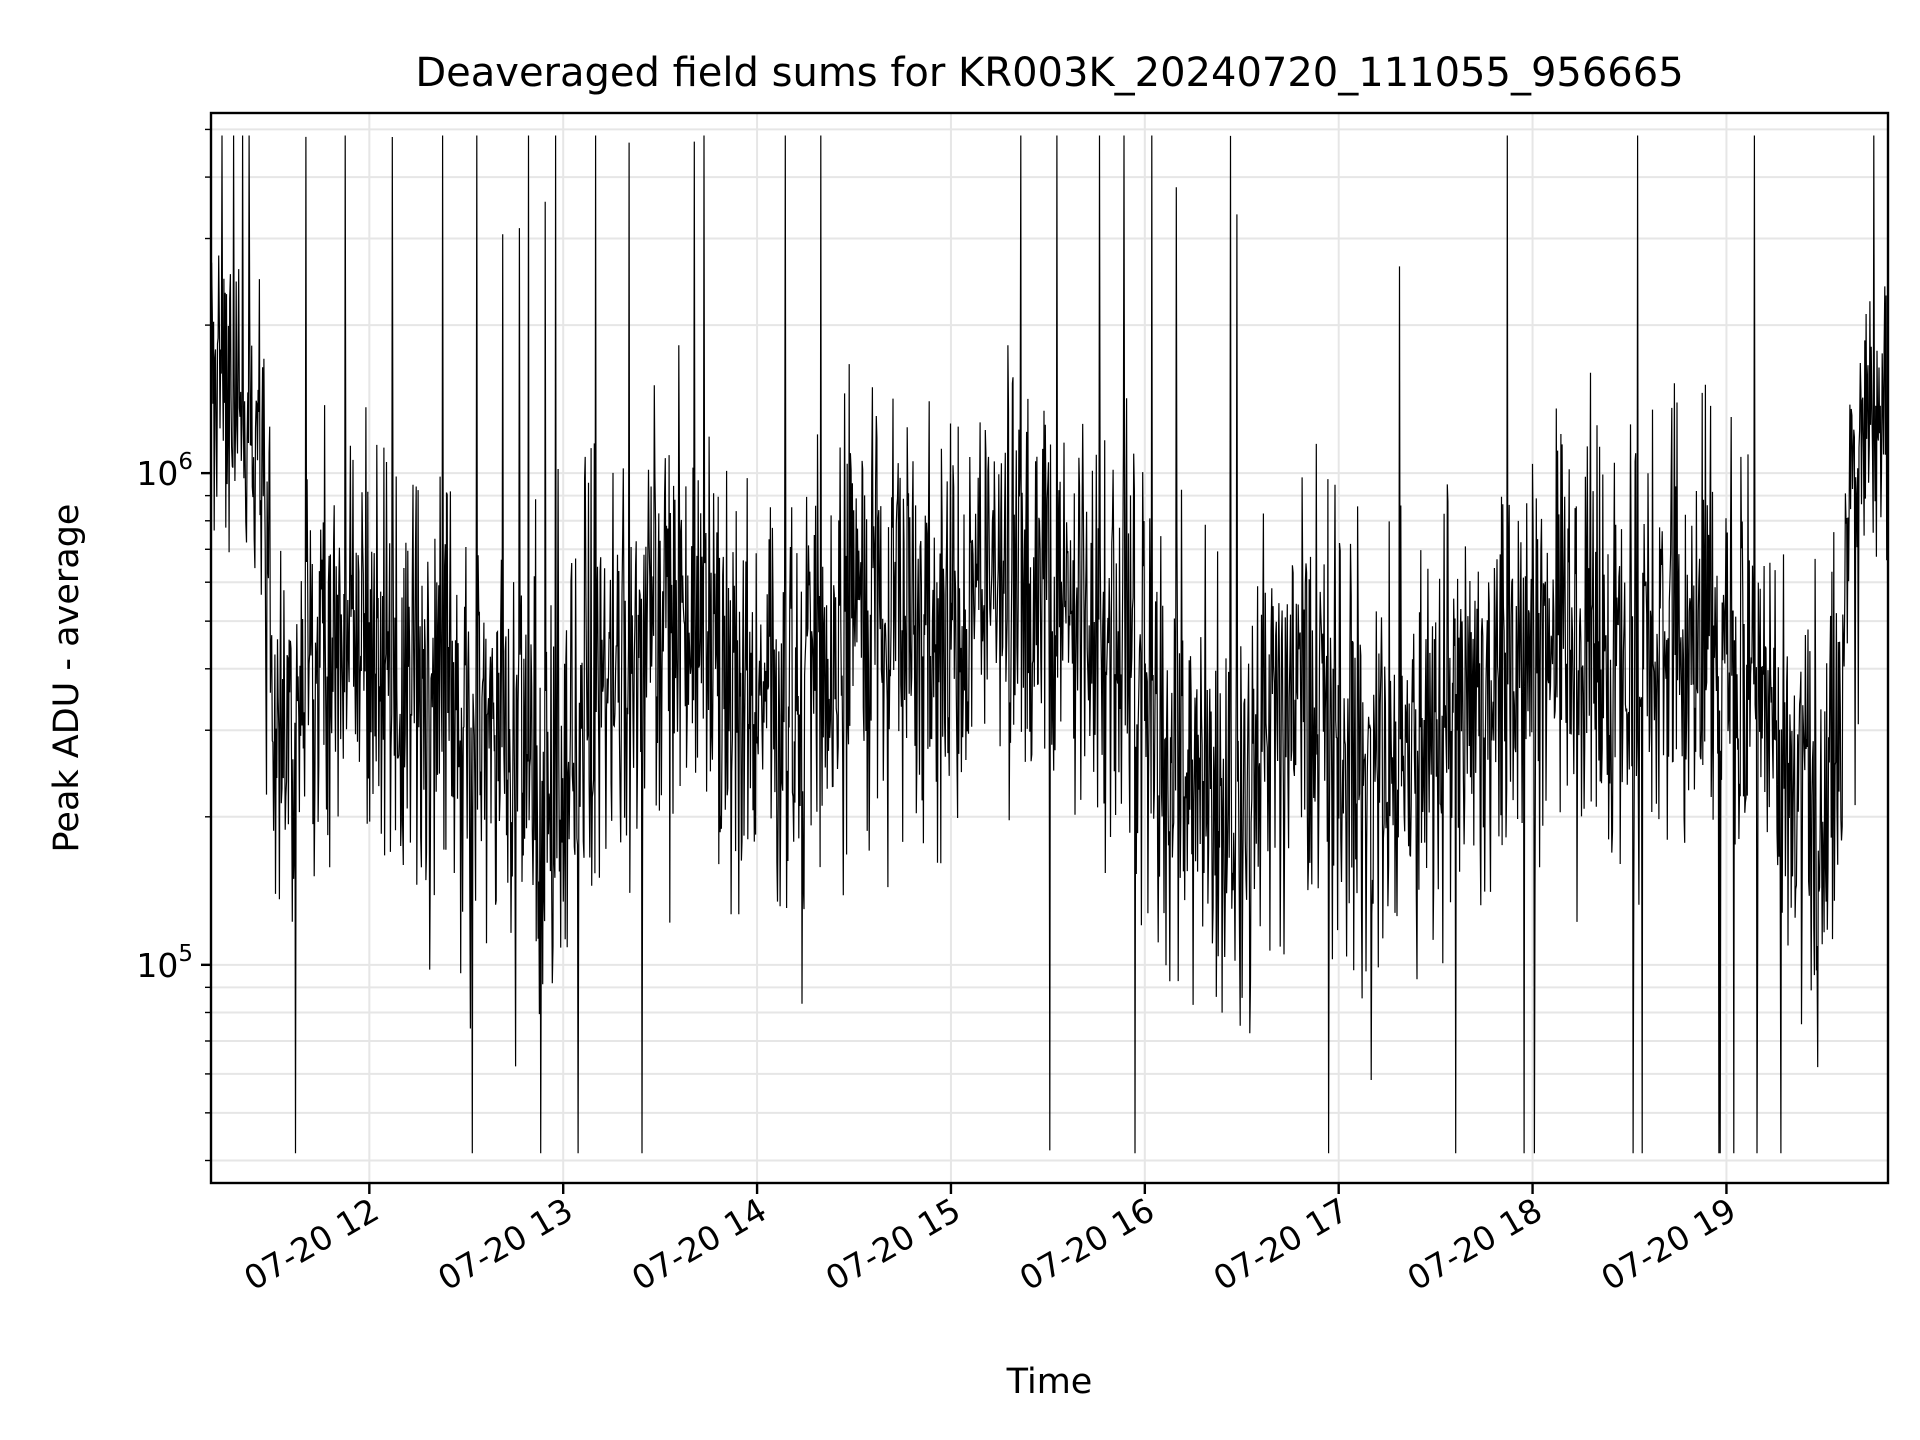 Image resolution: width=1920 pixels, height=1440 pixels. I want to click on y-axis-label: Peak ADU - average, so click(67, 678).